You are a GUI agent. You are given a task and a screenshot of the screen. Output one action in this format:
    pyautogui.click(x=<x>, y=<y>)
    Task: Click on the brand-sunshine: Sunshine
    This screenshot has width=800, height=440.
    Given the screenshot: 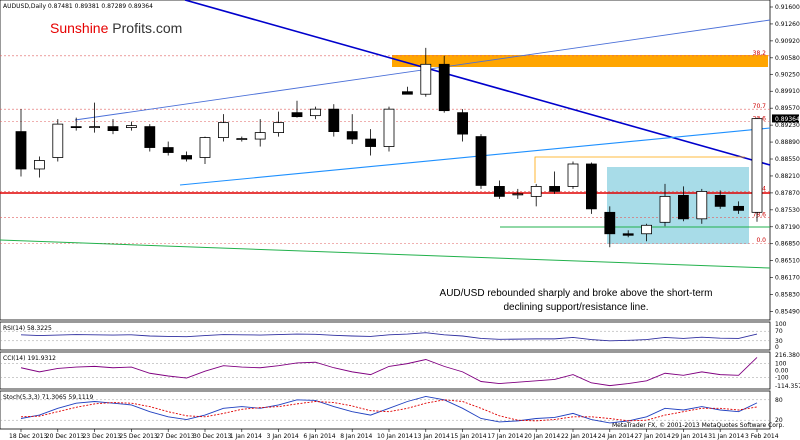 What is the action you would take?
    pyautogui.click(x=79, y=28)
    